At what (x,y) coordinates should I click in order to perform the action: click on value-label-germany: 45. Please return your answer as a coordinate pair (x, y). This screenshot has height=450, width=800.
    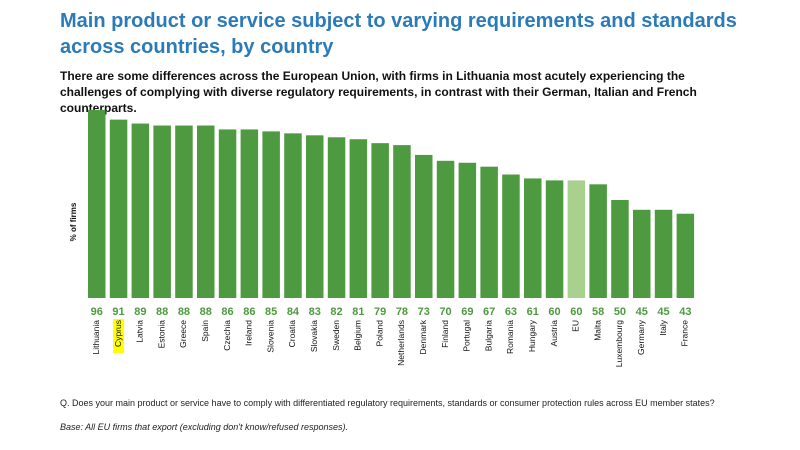
    Looking at the image, I should click on (642, 312).